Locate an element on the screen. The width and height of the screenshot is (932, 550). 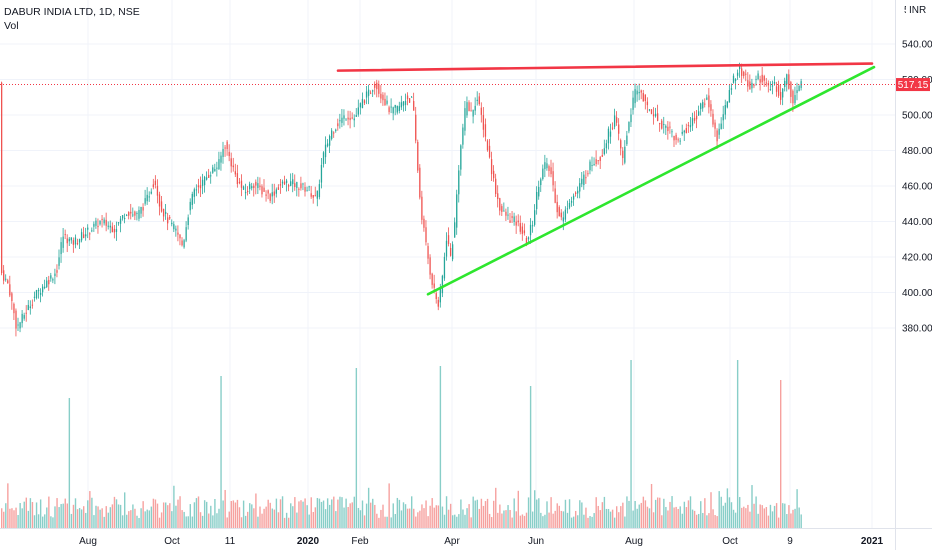
y-tick-label: 440.00 is located at coordinates (917, 222).